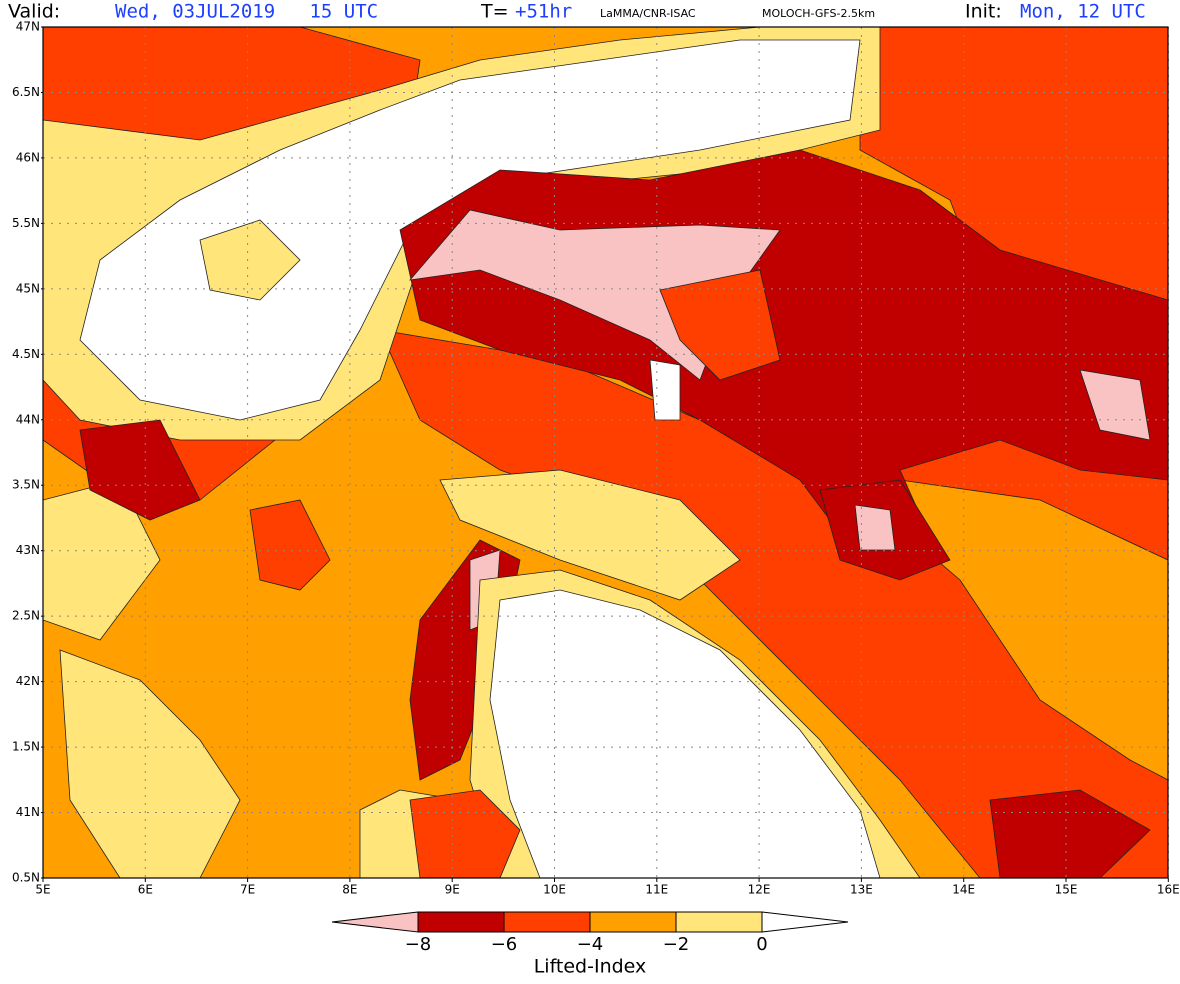  Describe the element at coordinates (494, 12) in the screenshot. I see `lead-label: T=` at that location.